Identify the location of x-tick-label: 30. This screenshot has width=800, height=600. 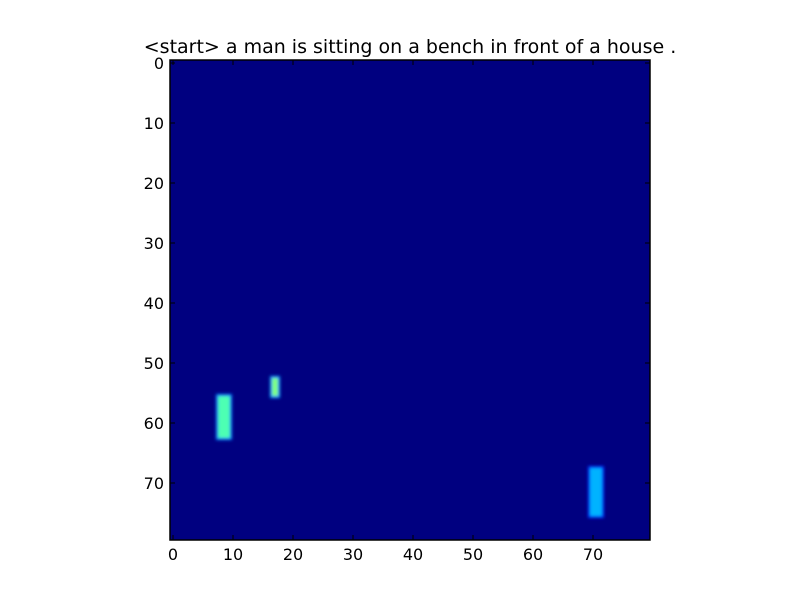
(353, 554).